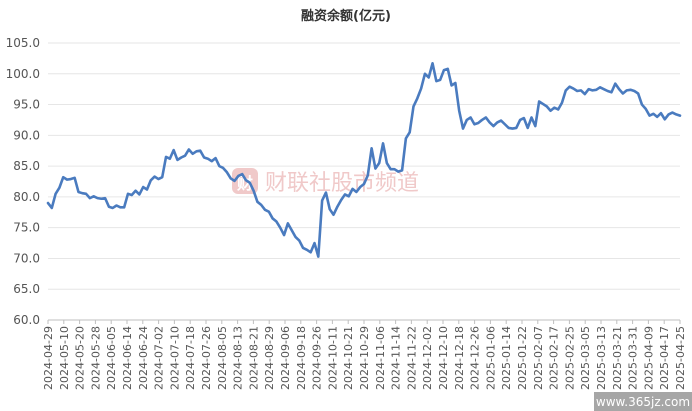 Image resolution: width=692 pixels, height=411 pixels. What do you see at coordinates (301, 358) in the screenshot?
I see `x-tick-label: 2024-09-18` at bounding box center [301, 358].